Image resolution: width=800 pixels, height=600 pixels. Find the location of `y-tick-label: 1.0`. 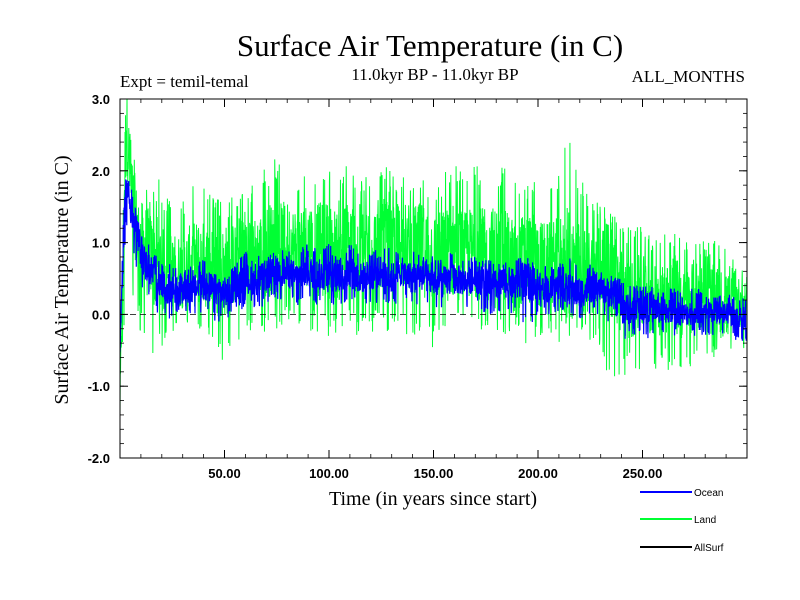

y-tick-label: 1.0 is located at coordinates (101, 243).